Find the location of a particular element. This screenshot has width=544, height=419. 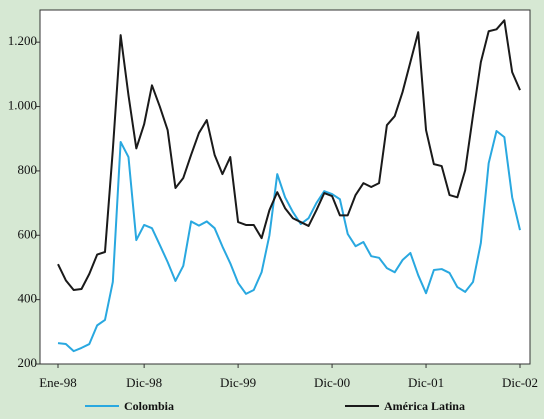

y-tick-label: 800 is located at coordinates (28, 169).